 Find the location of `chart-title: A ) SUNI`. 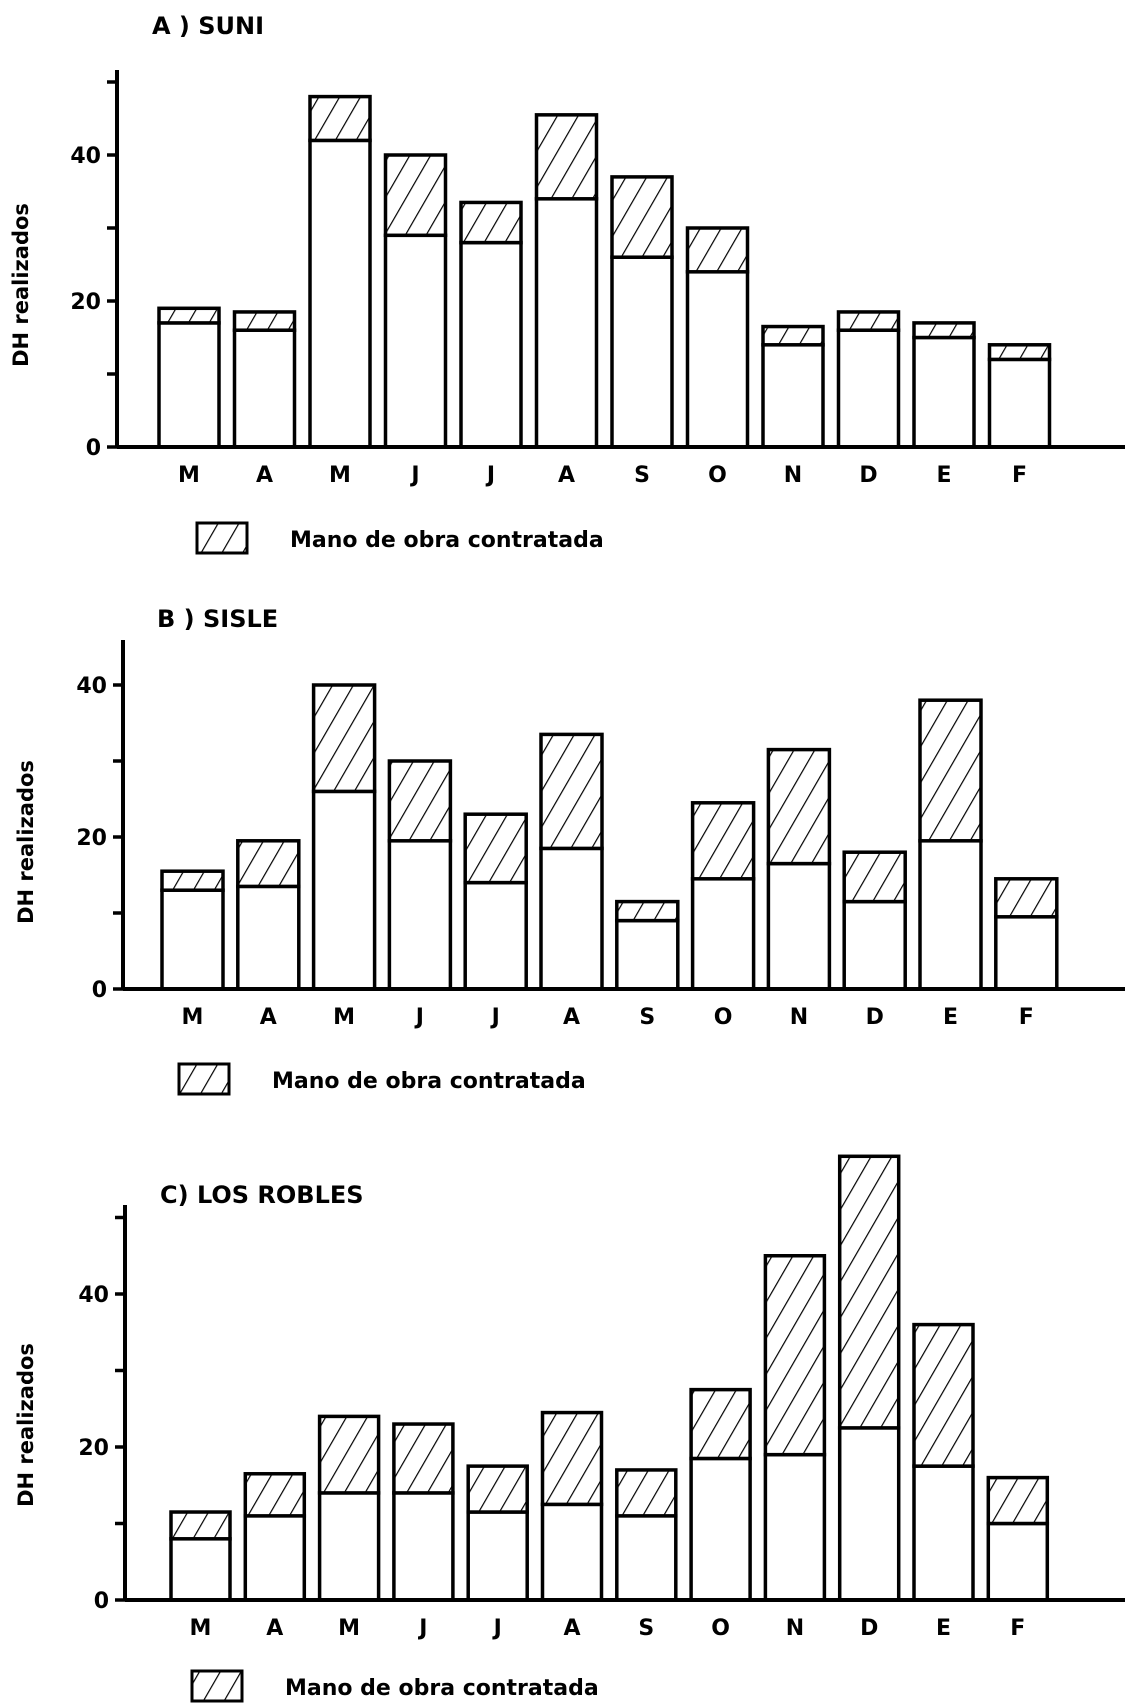

chart-title: A ) SUNI is located at coordinates (208, 26).